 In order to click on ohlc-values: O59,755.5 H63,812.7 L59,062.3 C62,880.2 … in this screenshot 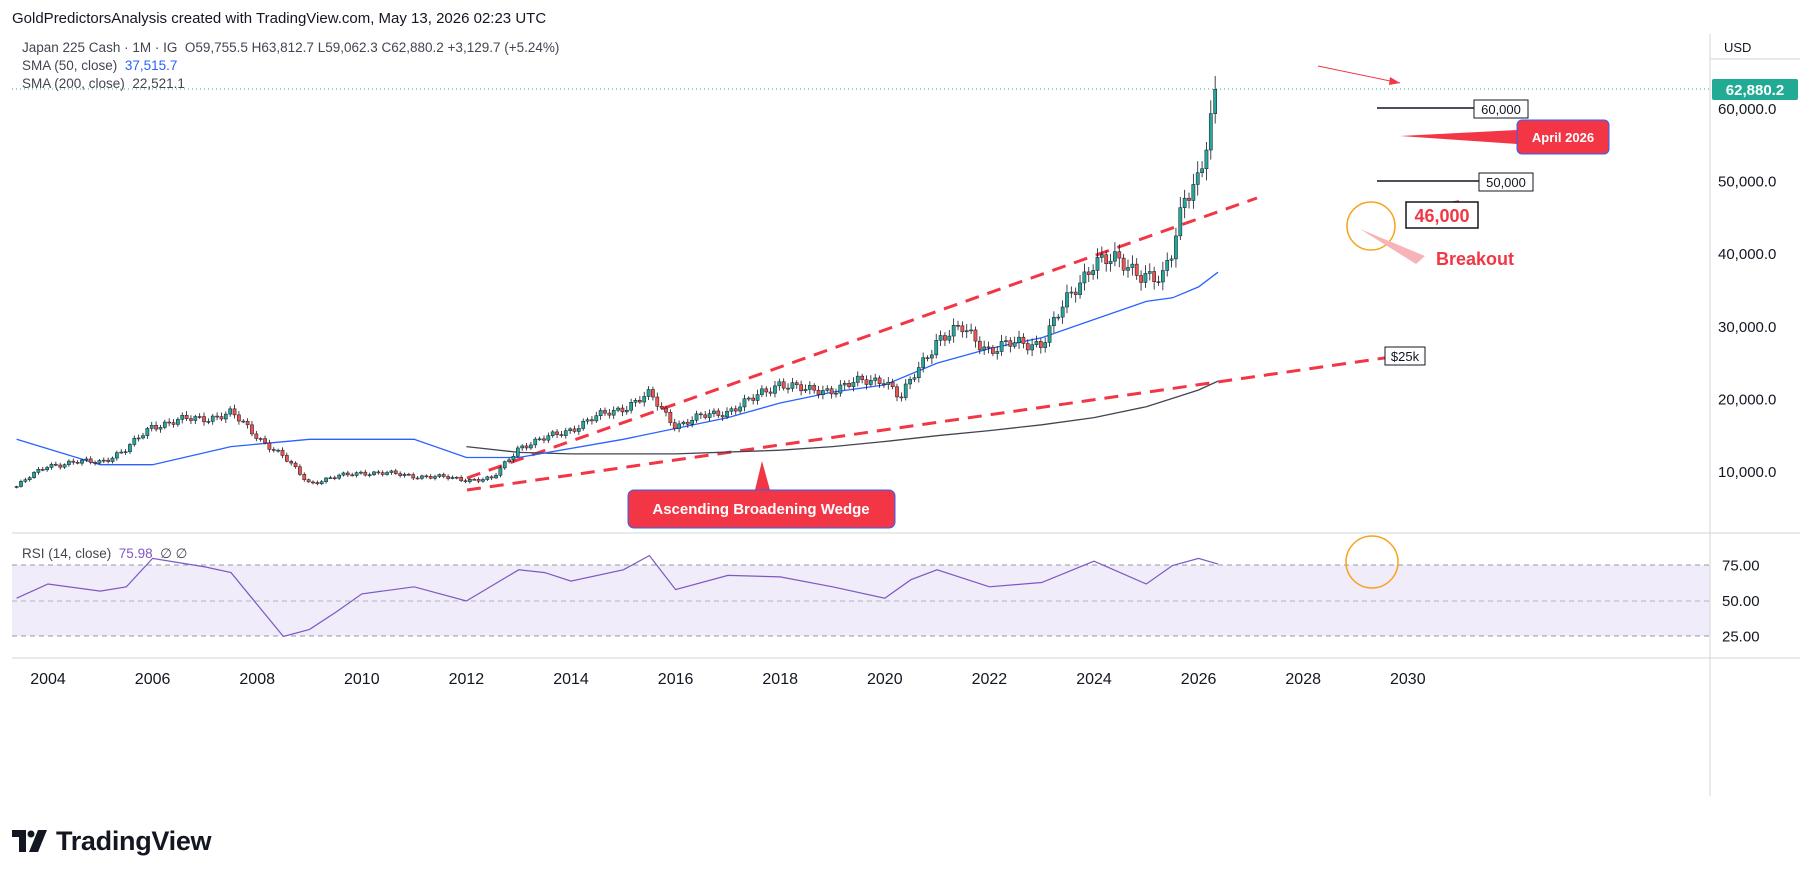, I will do `click(372, 47)`.